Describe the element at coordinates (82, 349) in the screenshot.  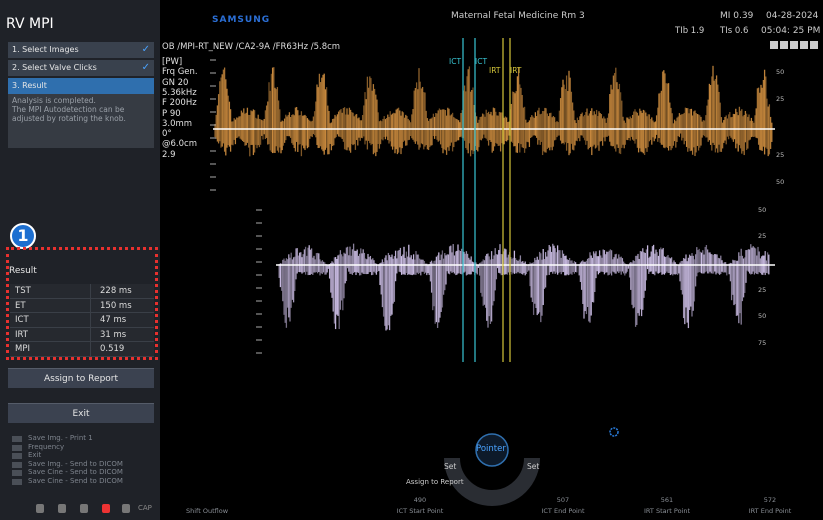
I see `result-row: MPI 0.519` at that location.